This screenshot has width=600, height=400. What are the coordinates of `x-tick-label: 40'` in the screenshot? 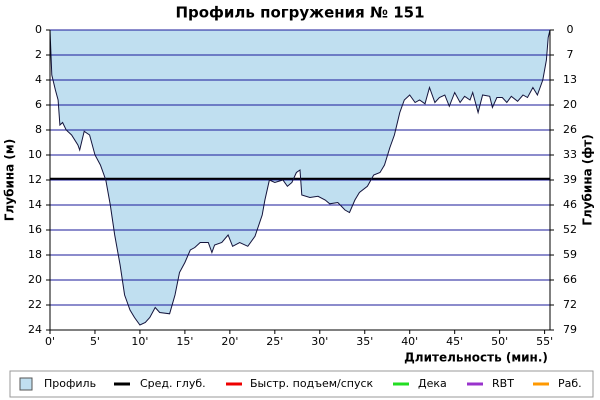 It's located at (409, 341).